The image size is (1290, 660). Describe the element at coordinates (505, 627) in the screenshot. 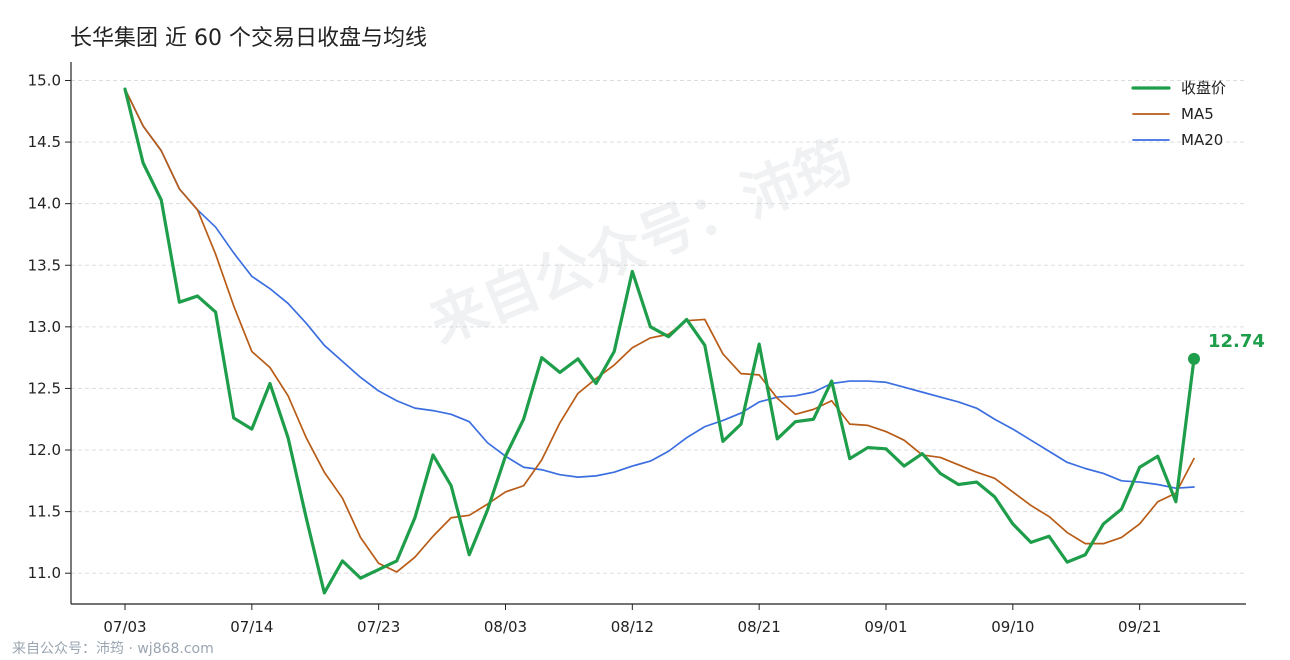

I see `x-tick-label: 08/03` at that location.